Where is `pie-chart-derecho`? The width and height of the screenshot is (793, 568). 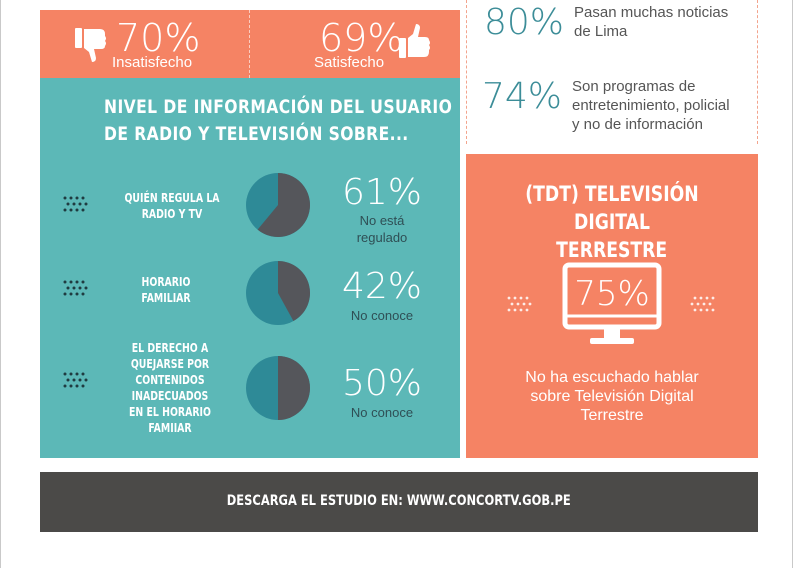 pie-chart-derecho is located at coordinates (278, 388).